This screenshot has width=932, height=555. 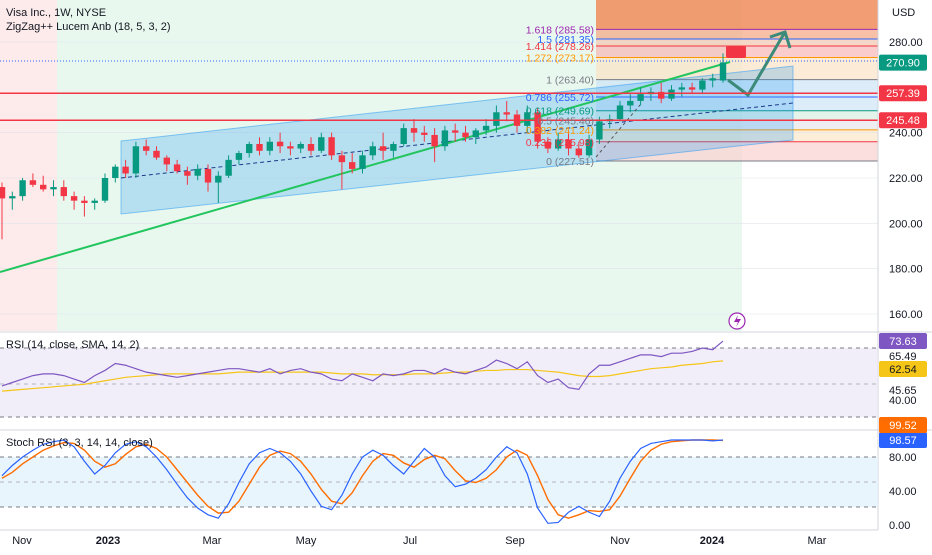 I want to click on time-tick-label: Nov, so click(x=22, y=541).